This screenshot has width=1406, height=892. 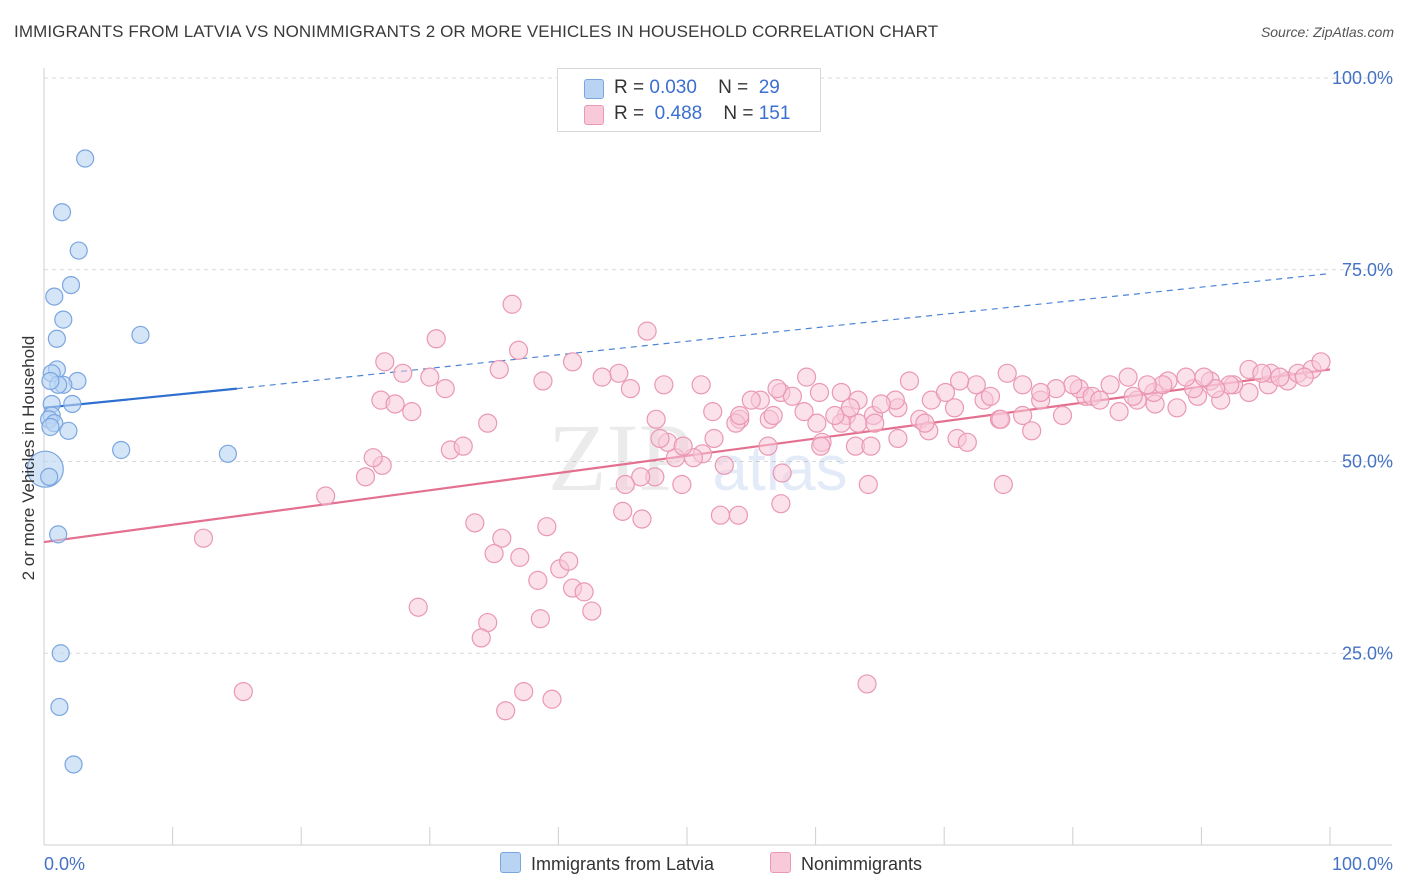 I want to click on x-tick-labels: 0.0% 100.0%, so click(x=718, y=864).